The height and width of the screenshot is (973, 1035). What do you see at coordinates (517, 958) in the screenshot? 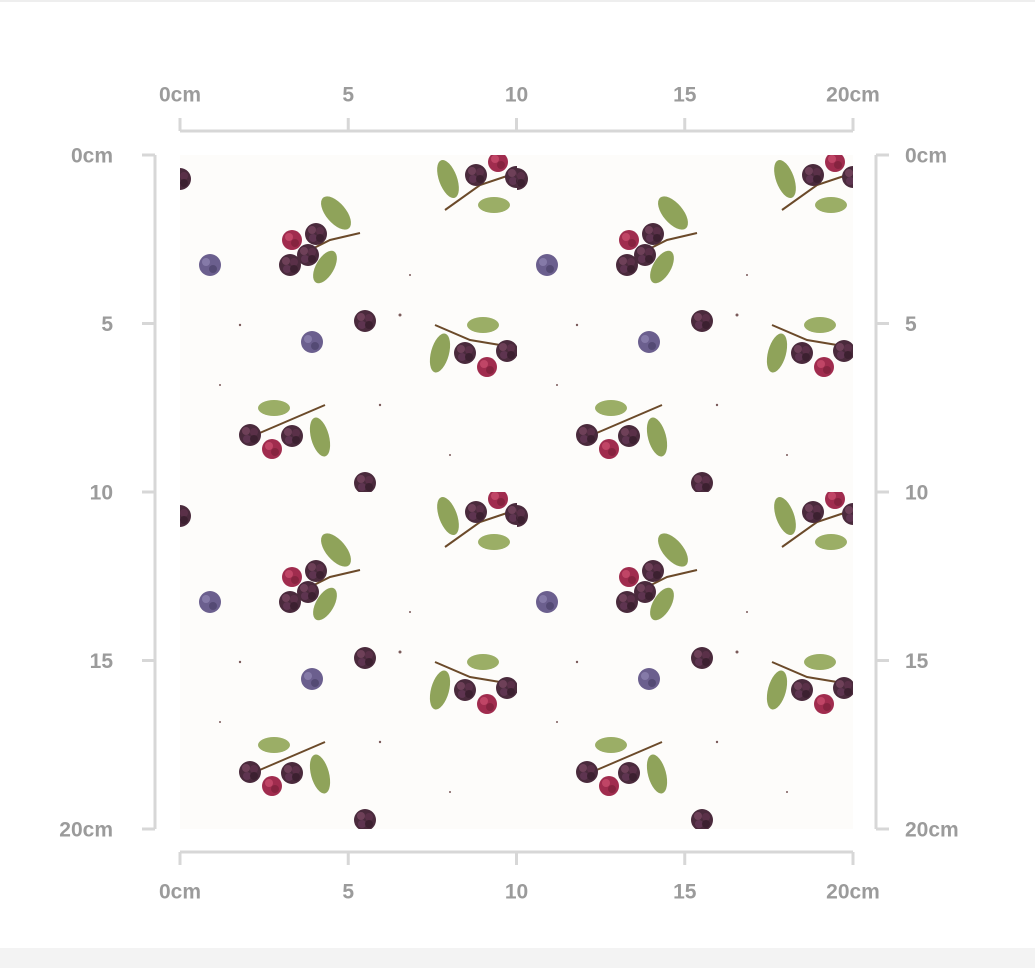
I see `footer-strip` at bounding box center [517, 958].